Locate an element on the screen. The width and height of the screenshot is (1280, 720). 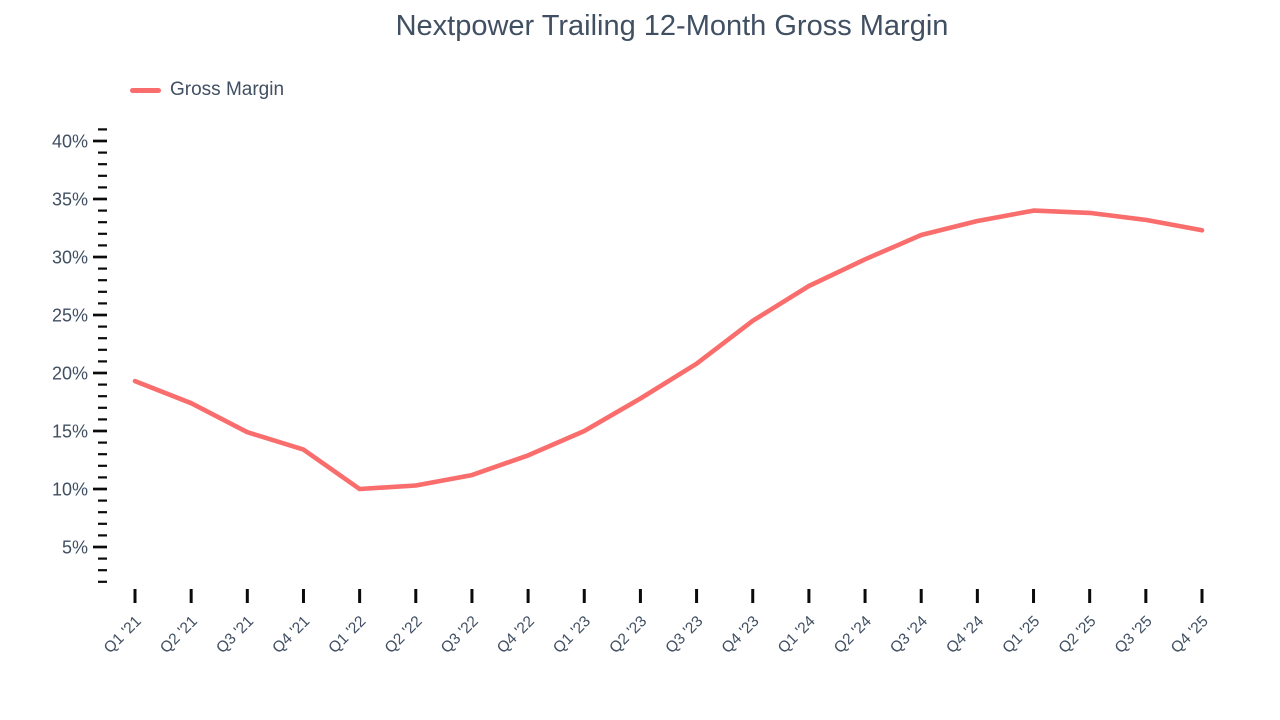
x-axis-tick-label: Q1 '22 is located at coordinates (347, 635).